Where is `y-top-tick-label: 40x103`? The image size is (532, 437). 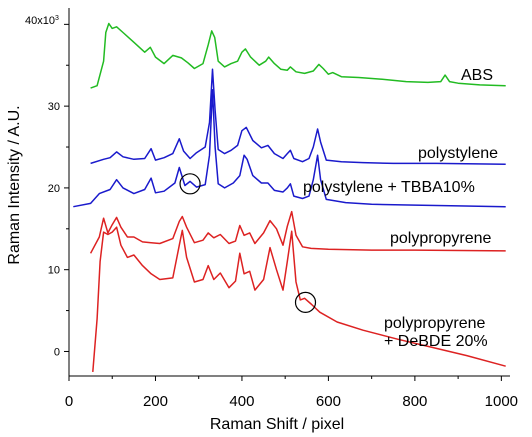
y-top-tick-label: 40x103 is located at coordinates (42, 21).